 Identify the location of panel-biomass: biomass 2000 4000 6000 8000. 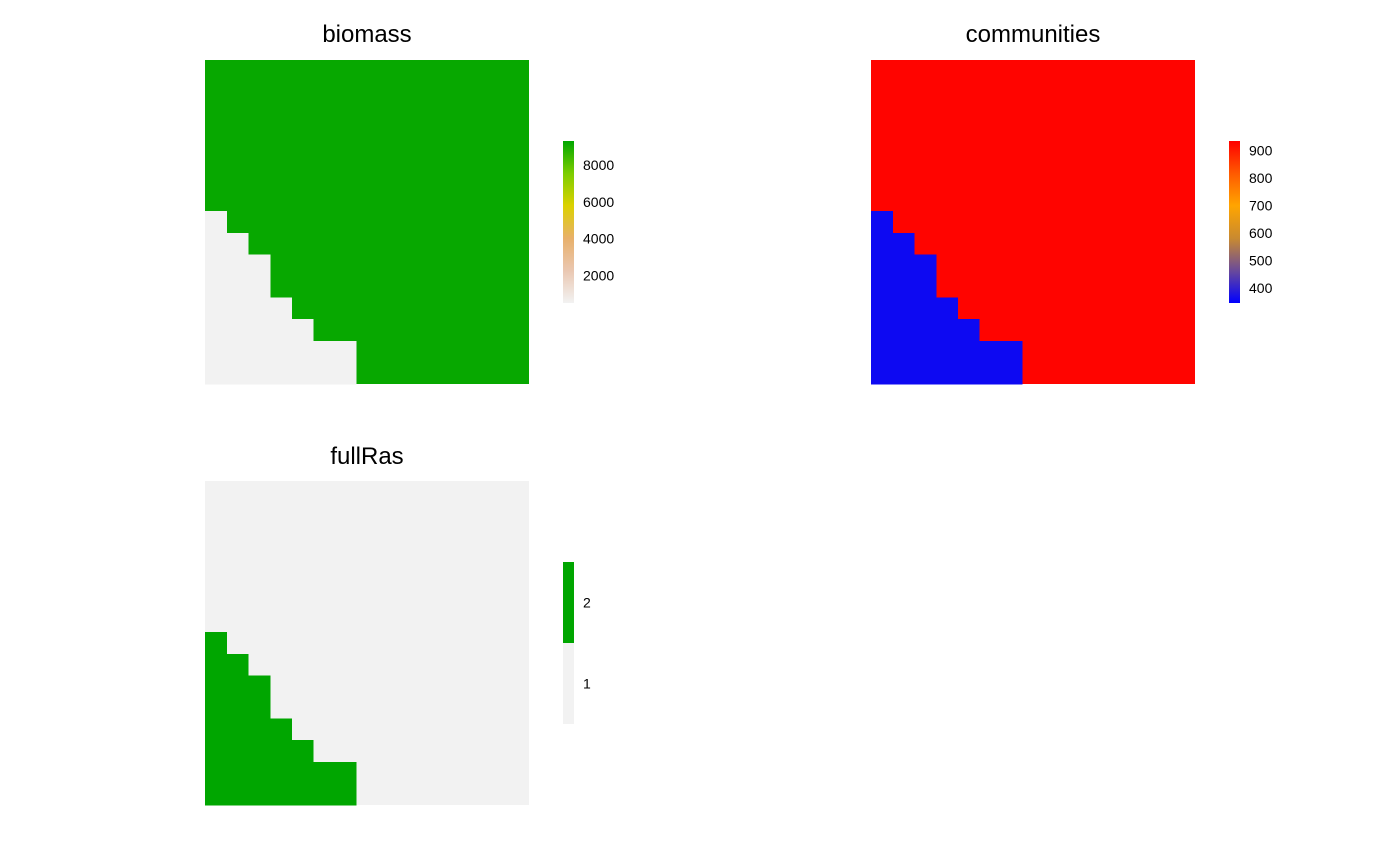
(409, 203).